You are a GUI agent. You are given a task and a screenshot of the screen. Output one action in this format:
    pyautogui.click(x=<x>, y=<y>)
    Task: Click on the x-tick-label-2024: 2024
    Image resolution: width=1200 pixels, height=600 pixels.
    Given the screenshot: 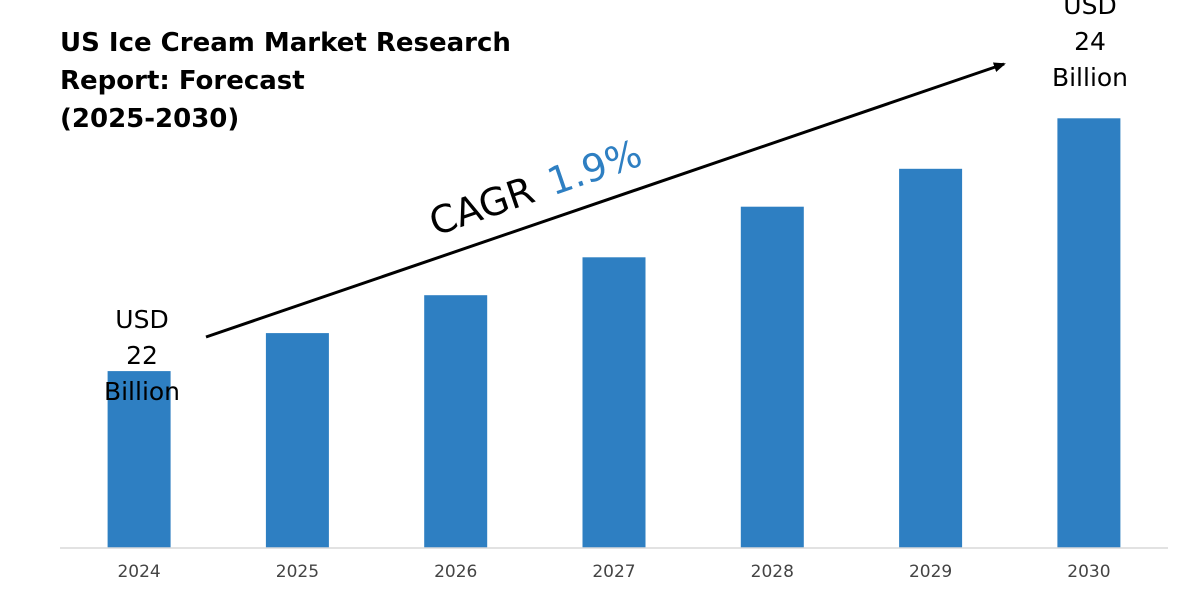 What is the action you would take?
    pyautogui.click(x=138, y=572)
    